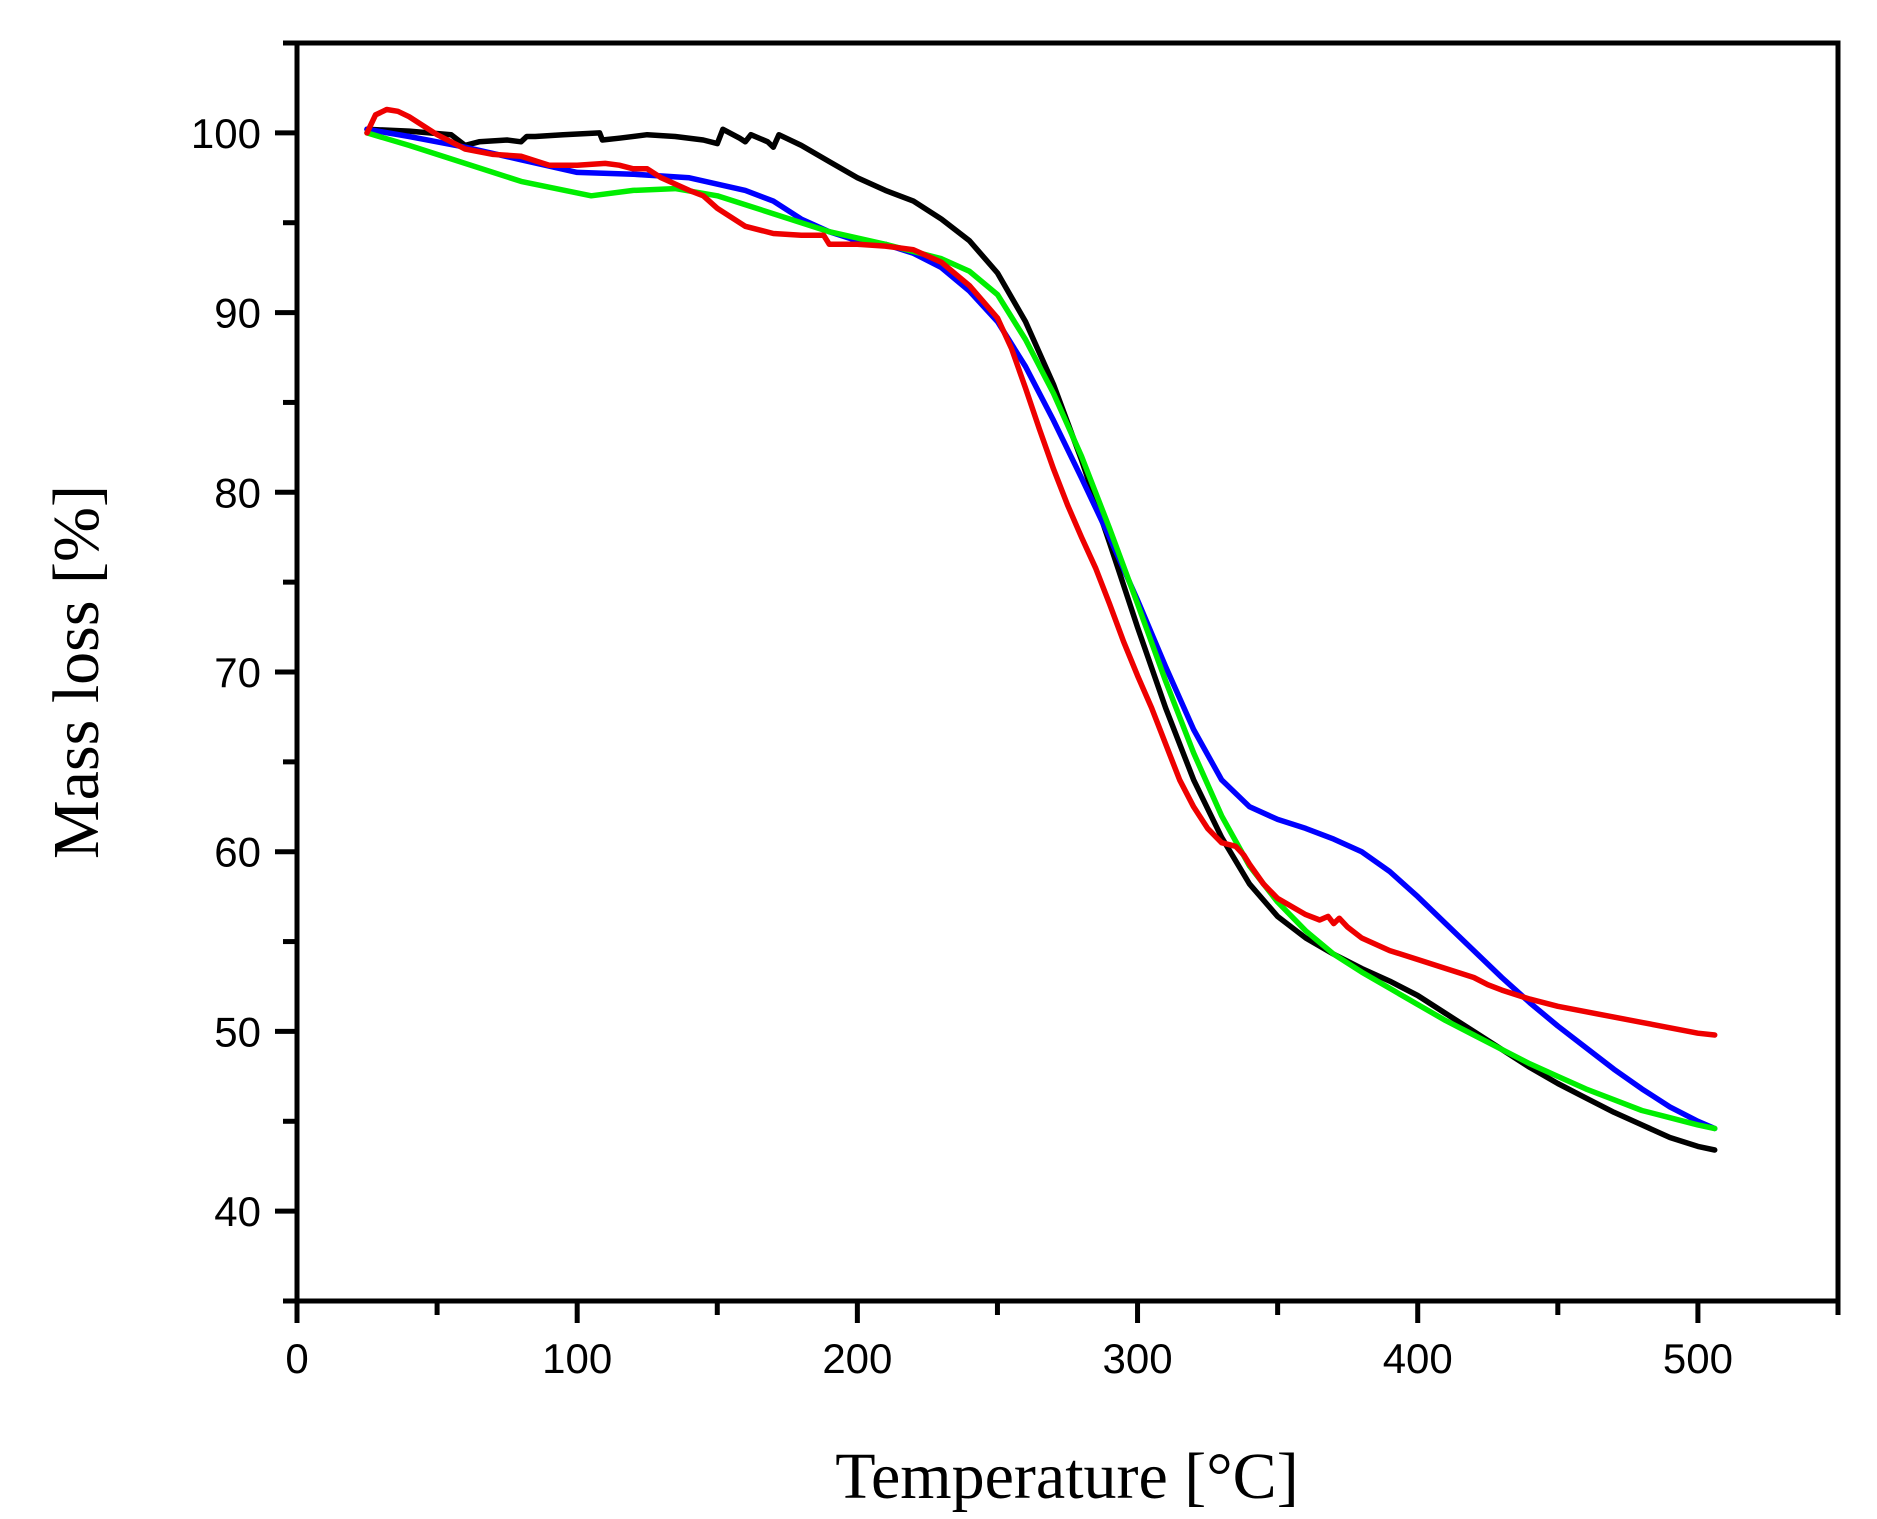  I want to click on y-axis-title: Mass loss [%], so click(76, 672).